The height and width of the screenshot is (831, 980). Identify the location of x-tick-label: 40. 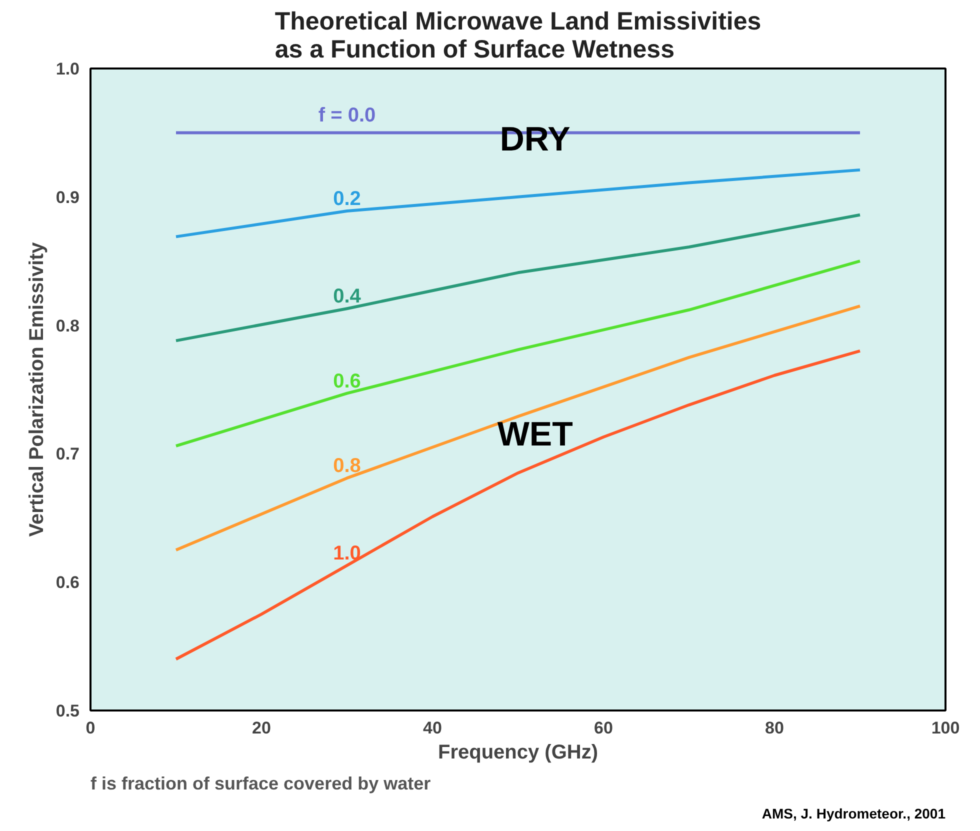
(432, 728).